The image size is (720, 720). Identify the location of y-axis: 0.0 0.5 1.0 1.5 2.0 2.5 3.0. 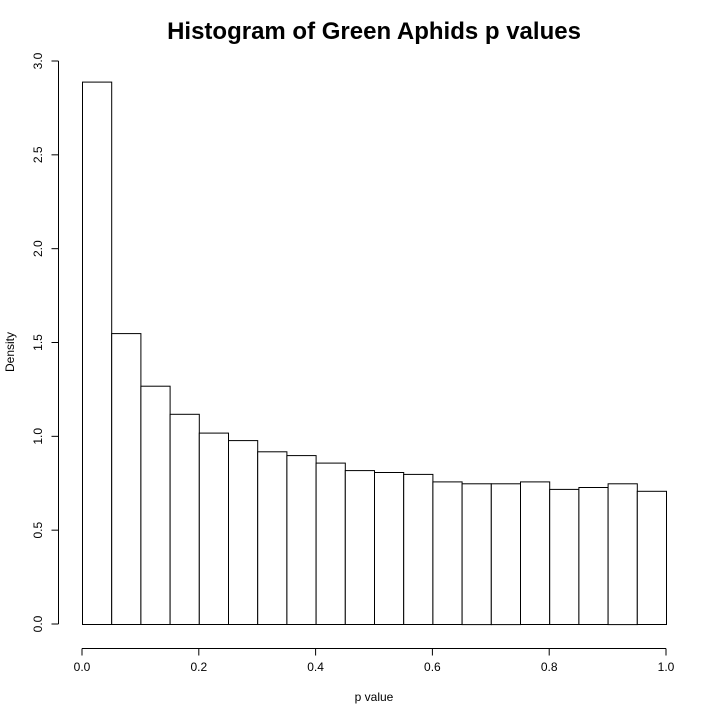
(45, 342).